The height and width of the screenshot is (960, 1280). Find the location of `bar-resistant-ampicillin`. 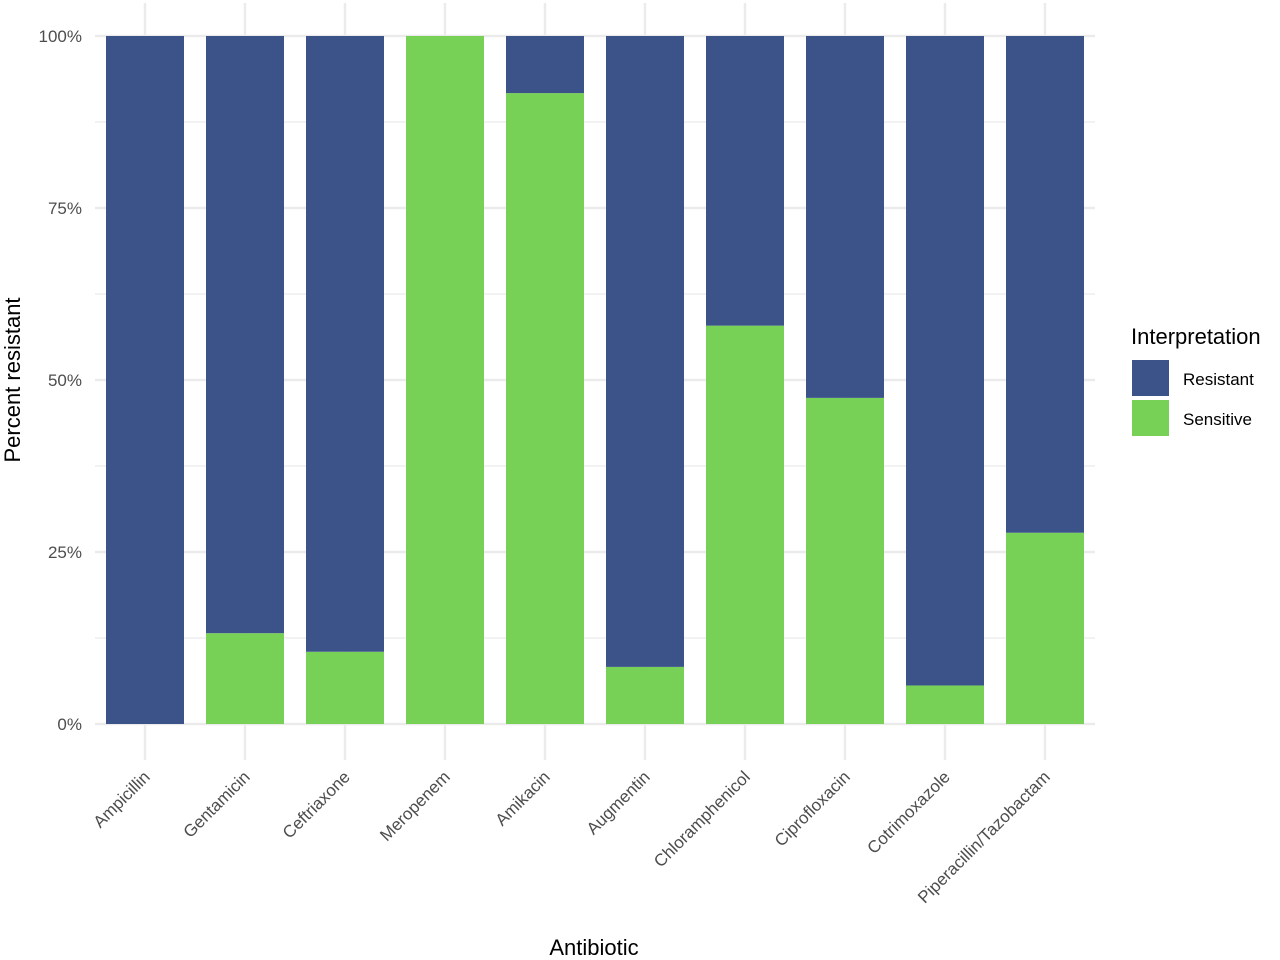

bar-resistant-ampicillin is located at coordinates (145, 380).